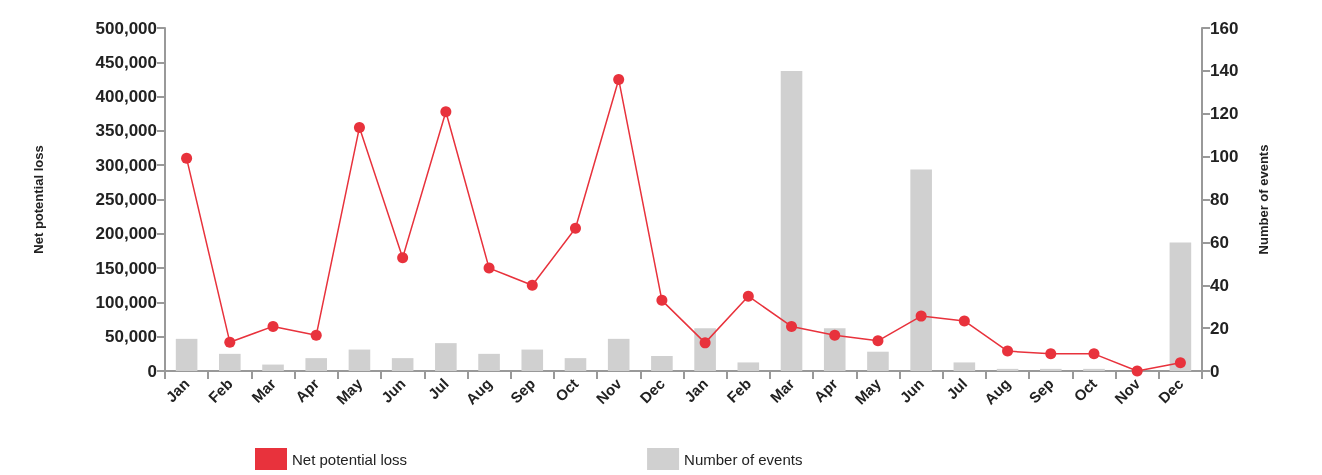 The width and height of the screenshot is (1322, 475). What do you see at coordinates (350, 459) in the screenshot?
I see `legend-label: Net potential loss` at bounding box center [350, 459].